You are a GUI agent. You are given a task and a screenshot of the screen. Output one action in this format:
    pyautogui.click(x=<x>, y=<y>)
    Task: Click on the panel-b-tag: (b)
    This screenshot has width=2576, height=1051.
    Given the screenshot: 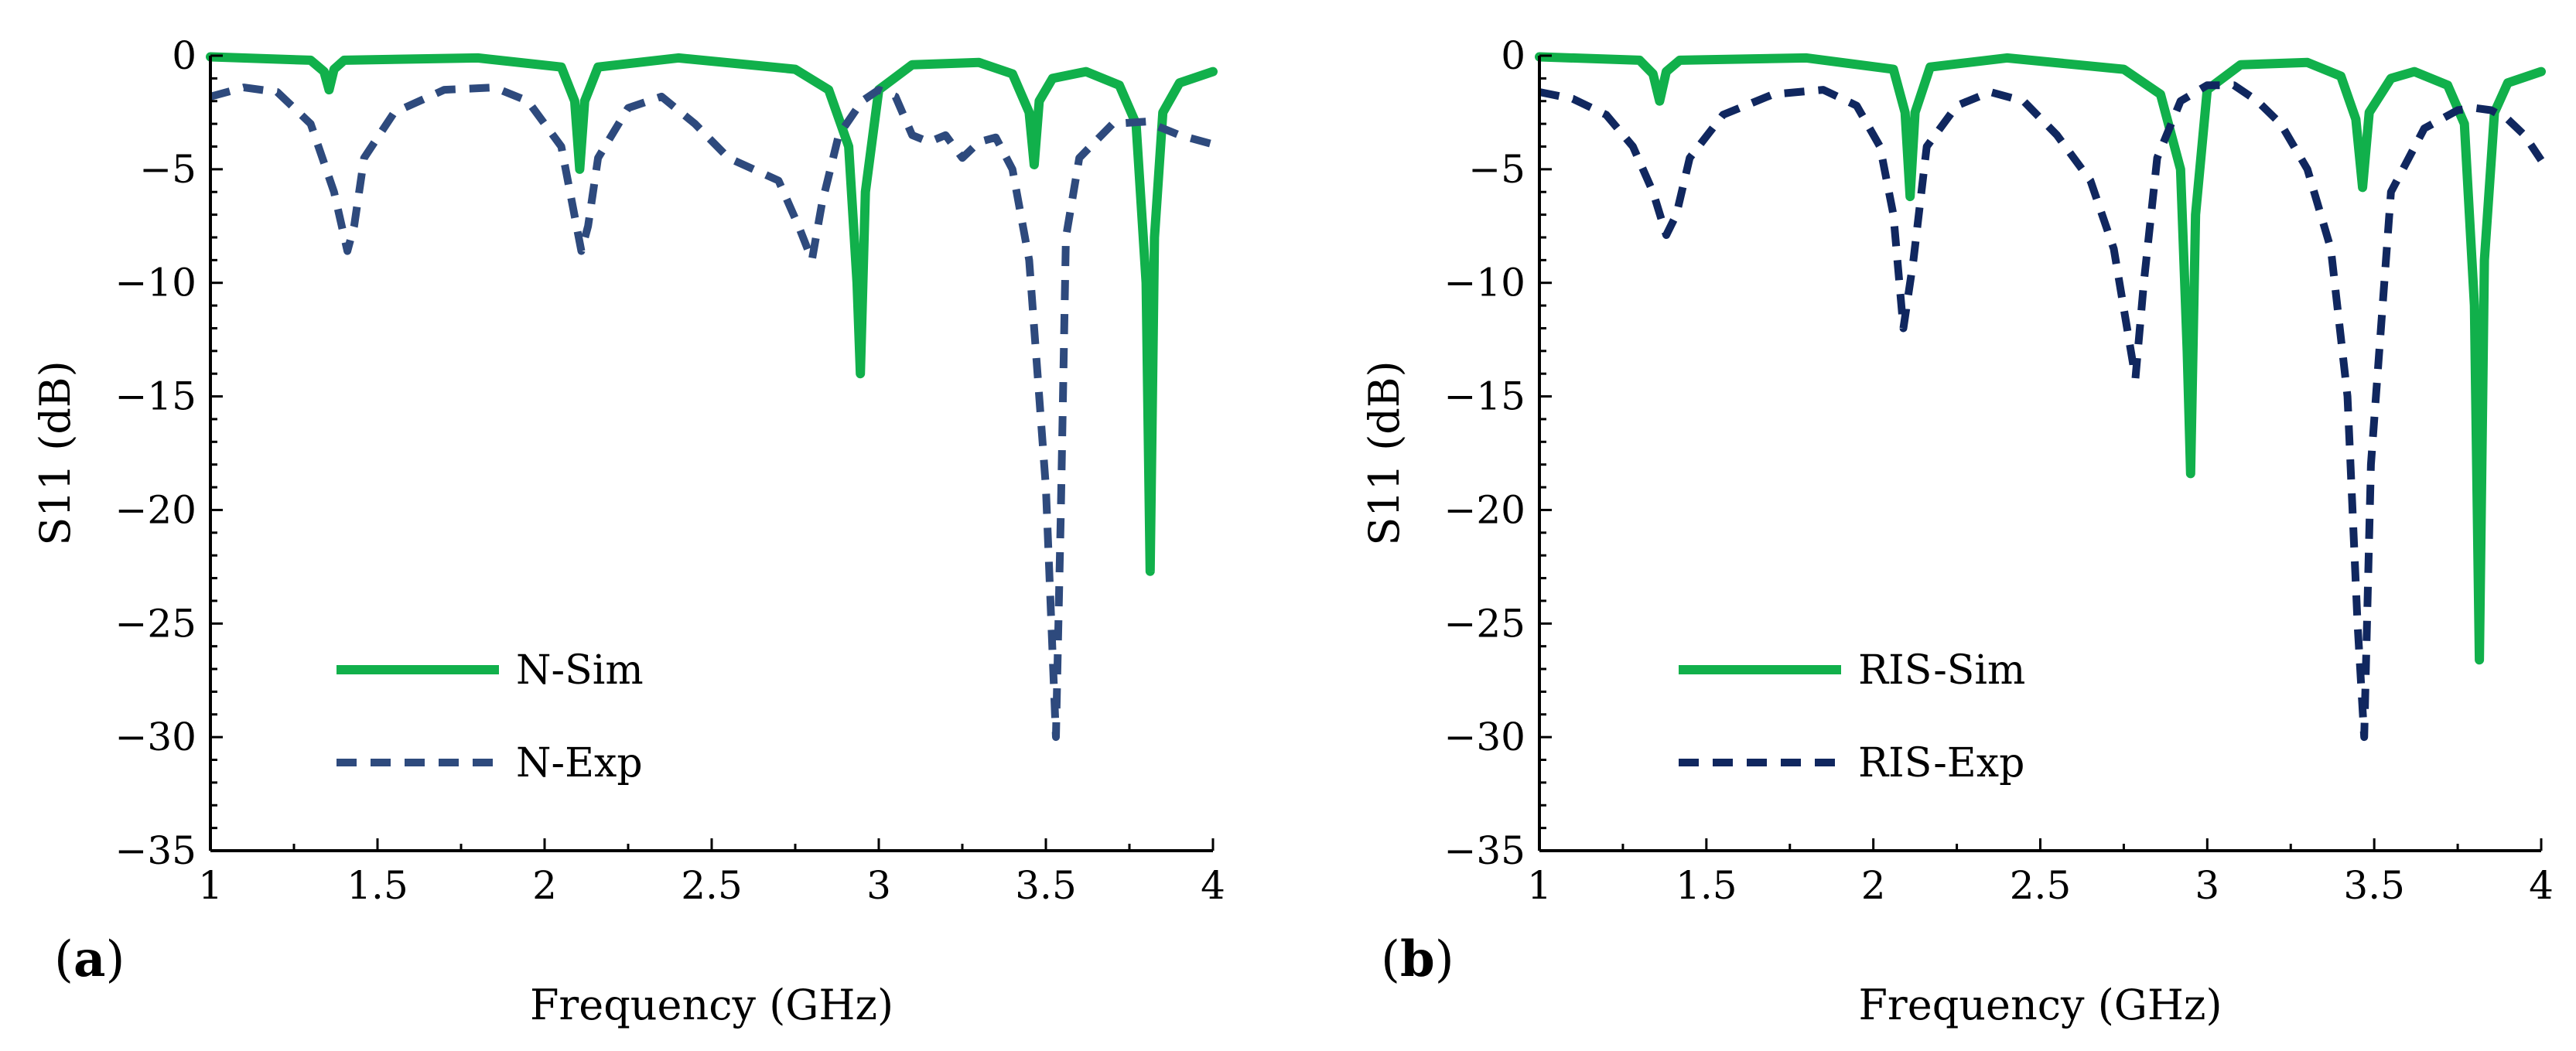 What is the action you would take?
    pyautogui.click(x=1417, y=959)
    